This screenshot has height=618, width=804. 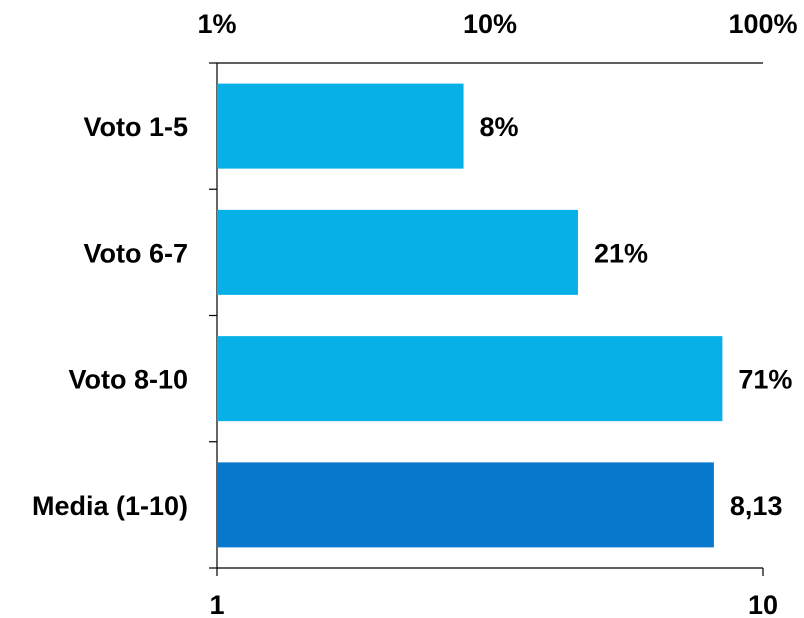 I want to click on data-label-voto-1-5: 8%, so click(x=499, y=127).